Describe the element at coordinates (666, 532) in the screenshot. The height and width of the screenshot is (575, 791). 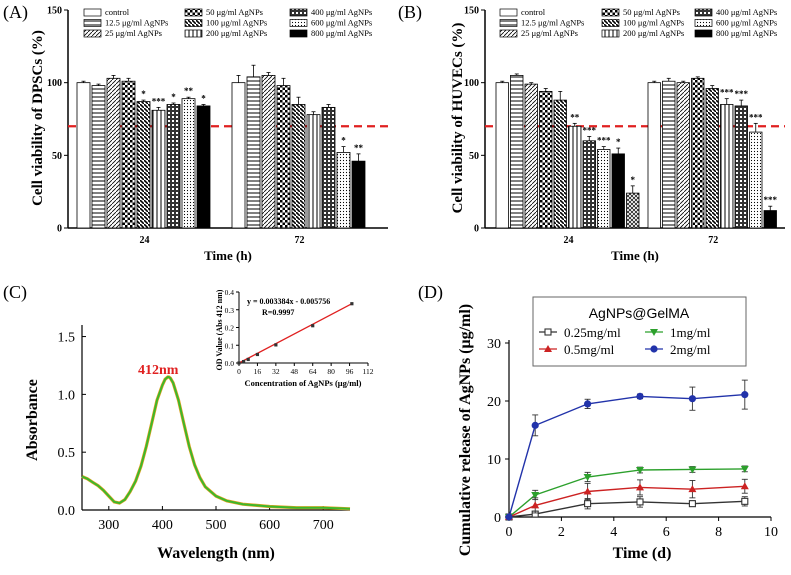
I see `x-tick-label: 6` at that location.